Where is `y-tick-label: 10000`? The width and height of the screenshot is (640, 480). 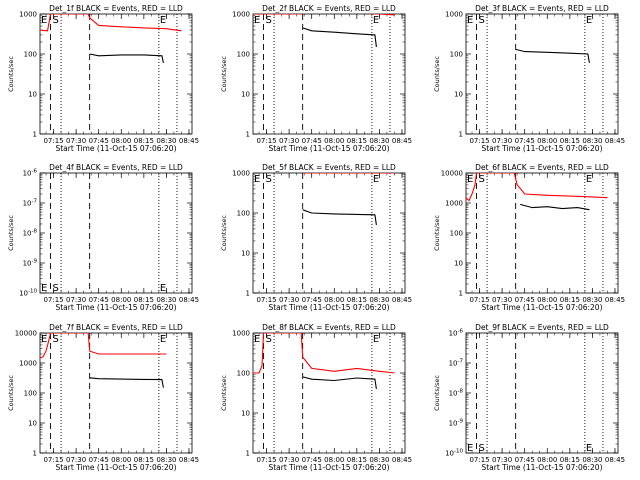 y-tick-label: 10000 is located at coordinates (452, 174).